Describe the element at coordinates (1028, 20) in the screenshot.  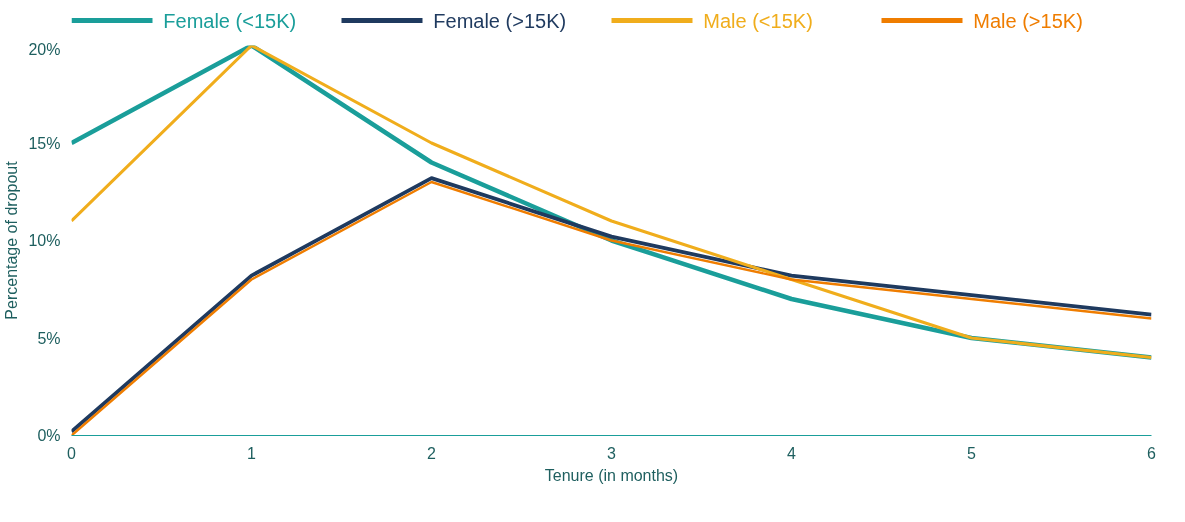
I see `legend-label: Male (>15K)` at that location.